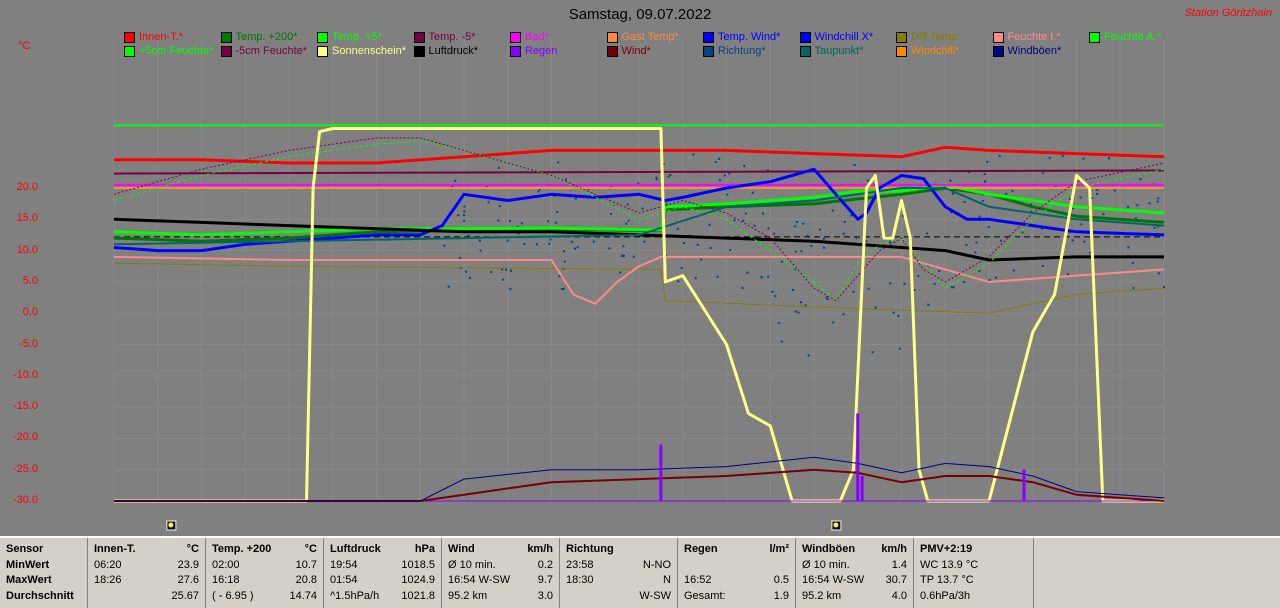  Describe the element at coordinates (40, 595) in the screenshot. I see `stats-cell: Durchschnitt` at that location.